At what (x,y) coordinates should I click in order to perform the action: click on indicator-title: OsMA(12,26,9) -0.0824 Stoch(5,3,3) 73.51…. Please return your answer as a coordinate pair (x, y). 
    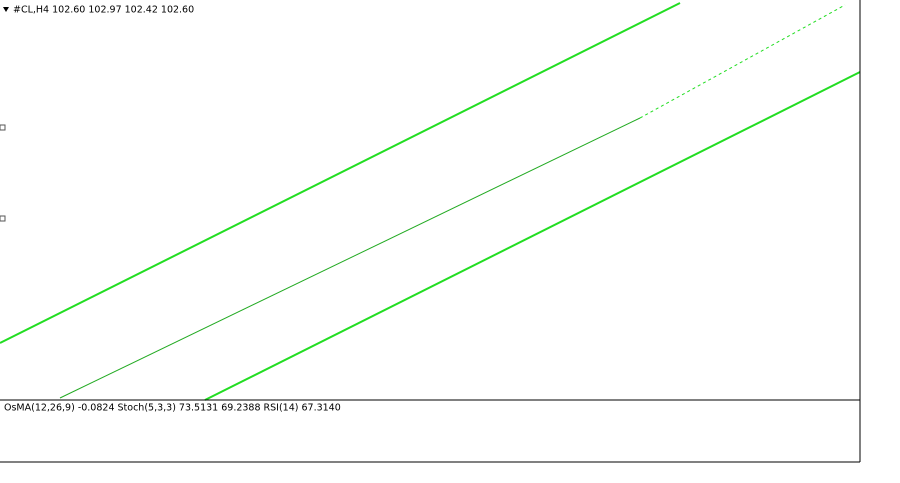
    Looking at the image, I should click on (172, 408).